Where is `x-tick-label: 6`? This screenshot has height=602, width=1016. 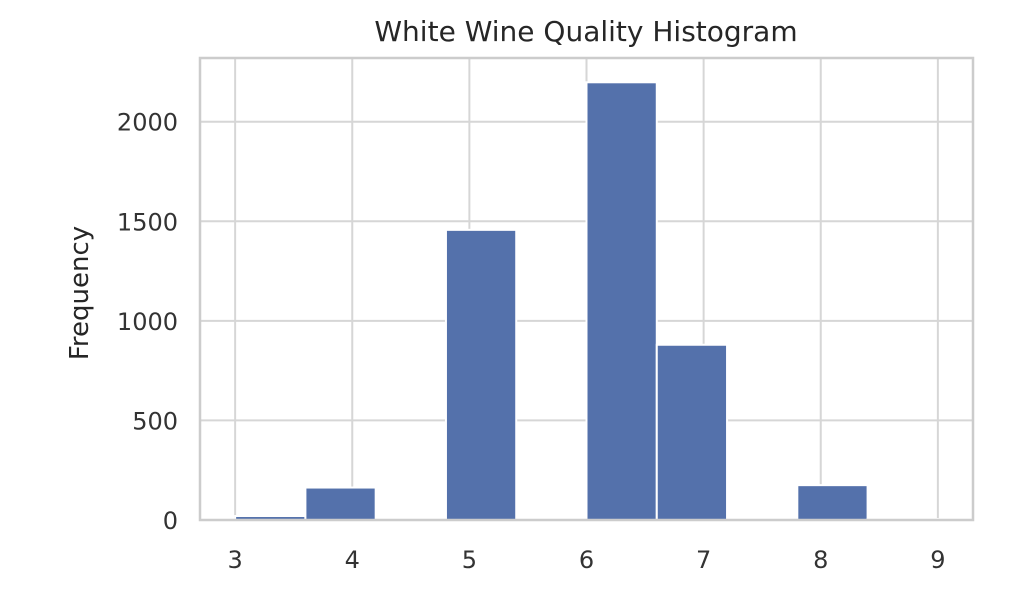 x-tick-label: 6 is located at coordinates (586, 560).